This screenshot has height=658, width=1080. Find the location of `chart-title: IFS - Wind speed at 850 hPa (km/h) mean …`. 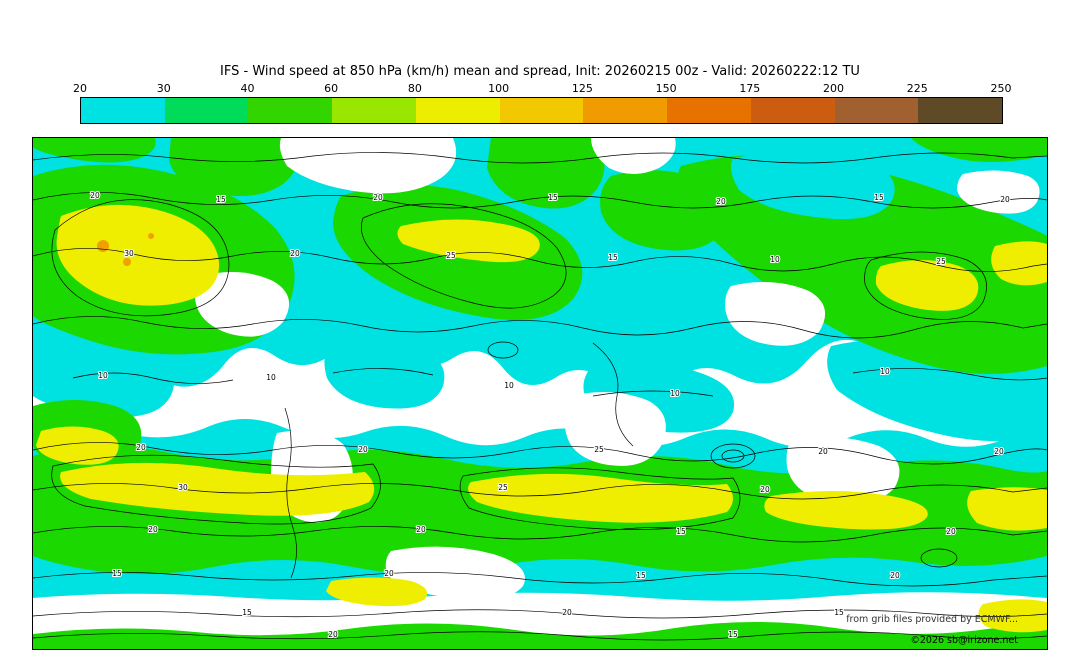

chart-title: IFS - Wind speed at 850 hPa (km/h) mean … is located at coordinates (540, 71).